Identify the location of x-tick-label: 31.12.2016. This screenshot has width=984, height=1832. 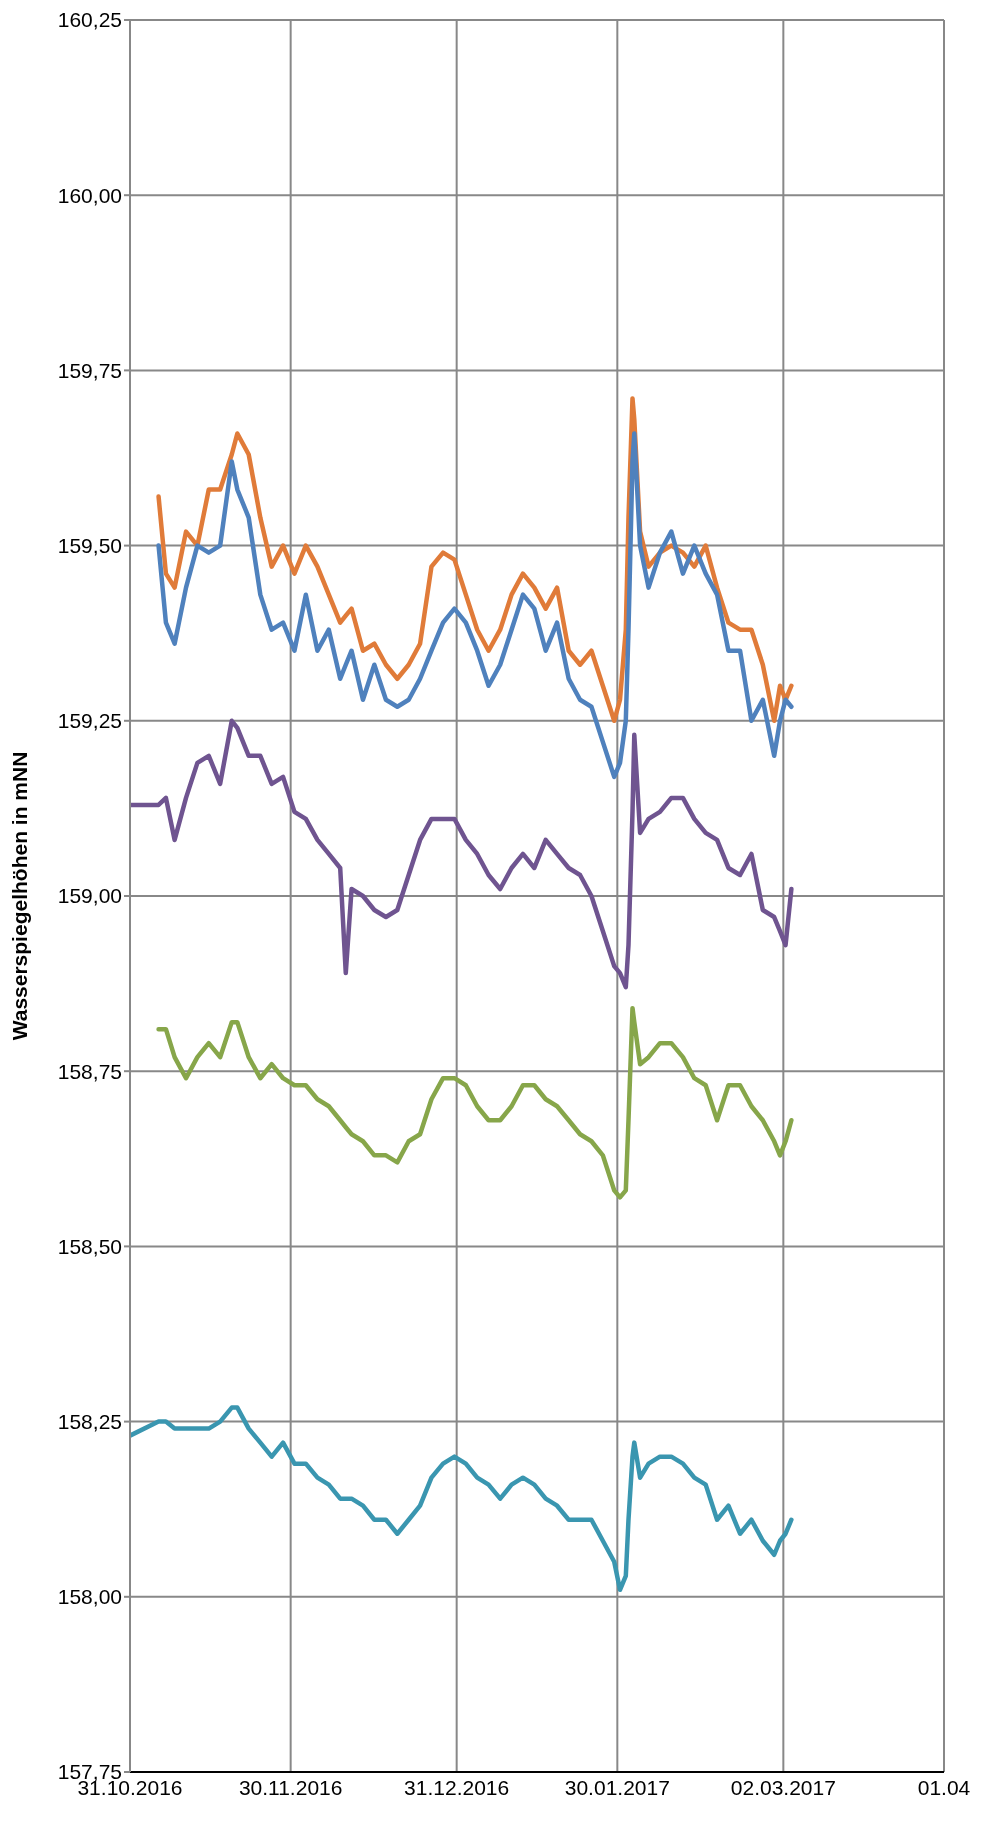
(457, 1787).